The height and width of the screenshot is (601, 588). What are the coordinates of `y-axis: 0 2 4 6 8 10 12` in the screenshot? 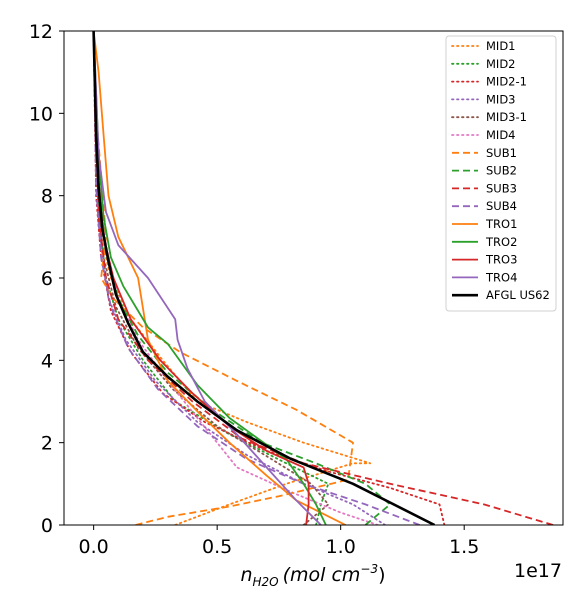 It's located at (46, 279).